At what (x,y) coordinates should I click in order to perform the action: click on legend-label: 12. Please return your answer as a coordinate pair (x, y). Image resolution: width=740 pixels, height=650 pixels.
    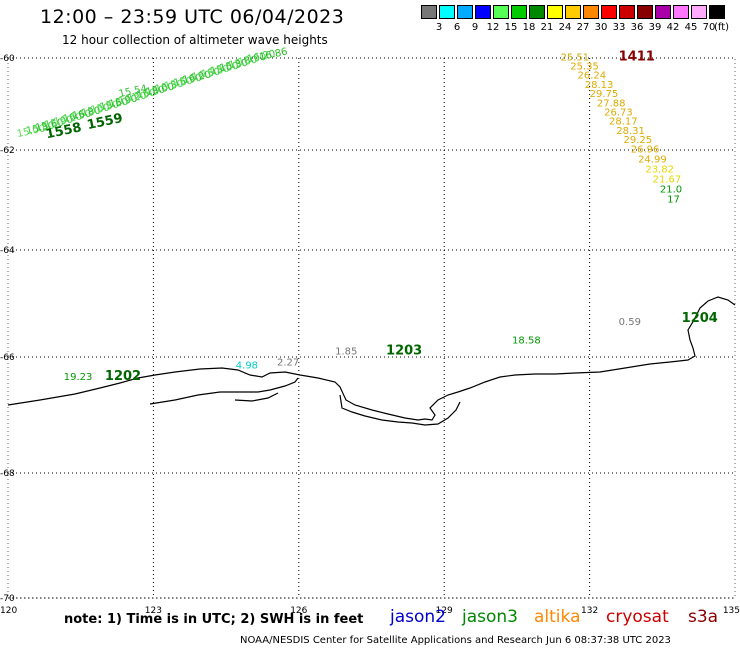
    Looking at the image, I should click on (493, 27).